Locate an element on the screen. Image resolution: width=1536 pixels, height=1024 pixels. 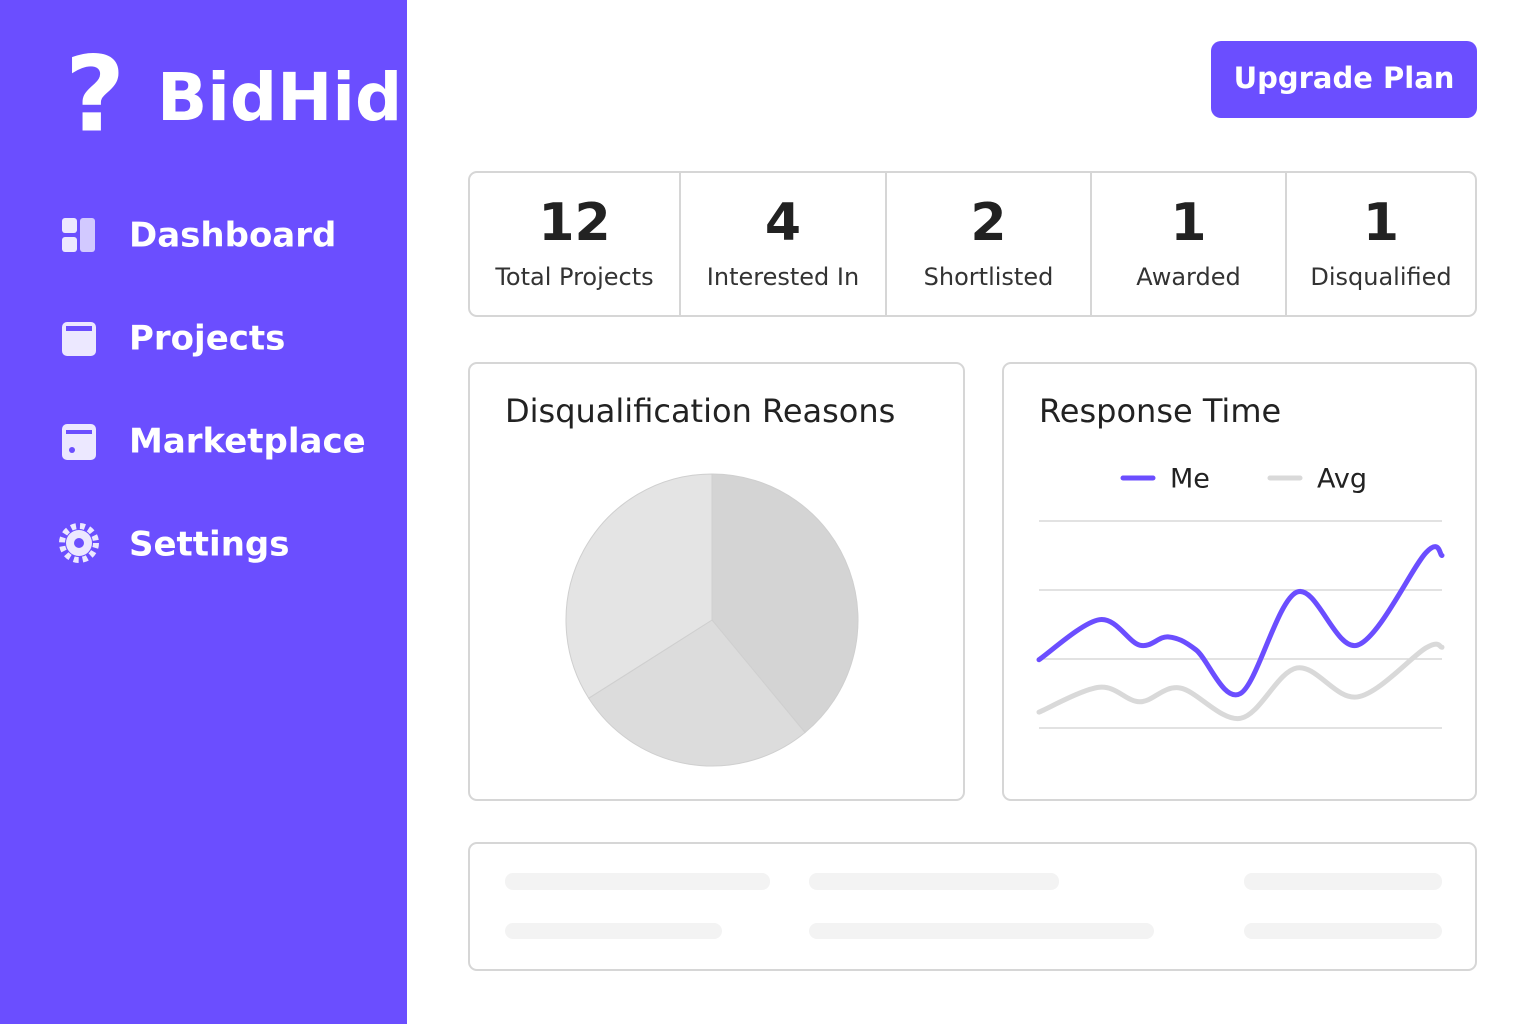
stat-value: 12 is located at coordinates (574, 223).